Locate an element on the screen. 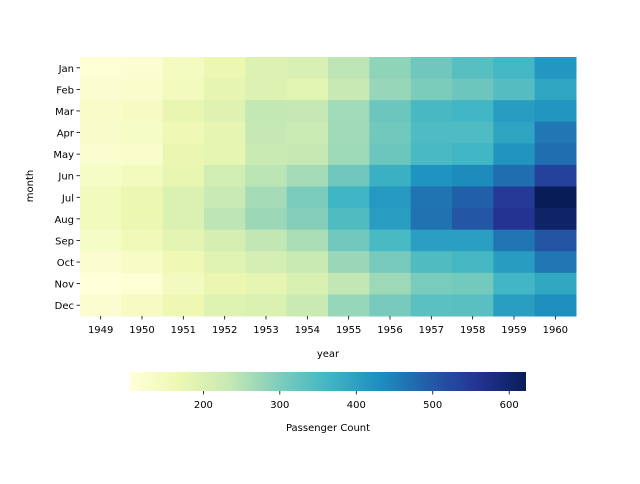  y-tick-label: Dec is located at coordinates (64, 306).